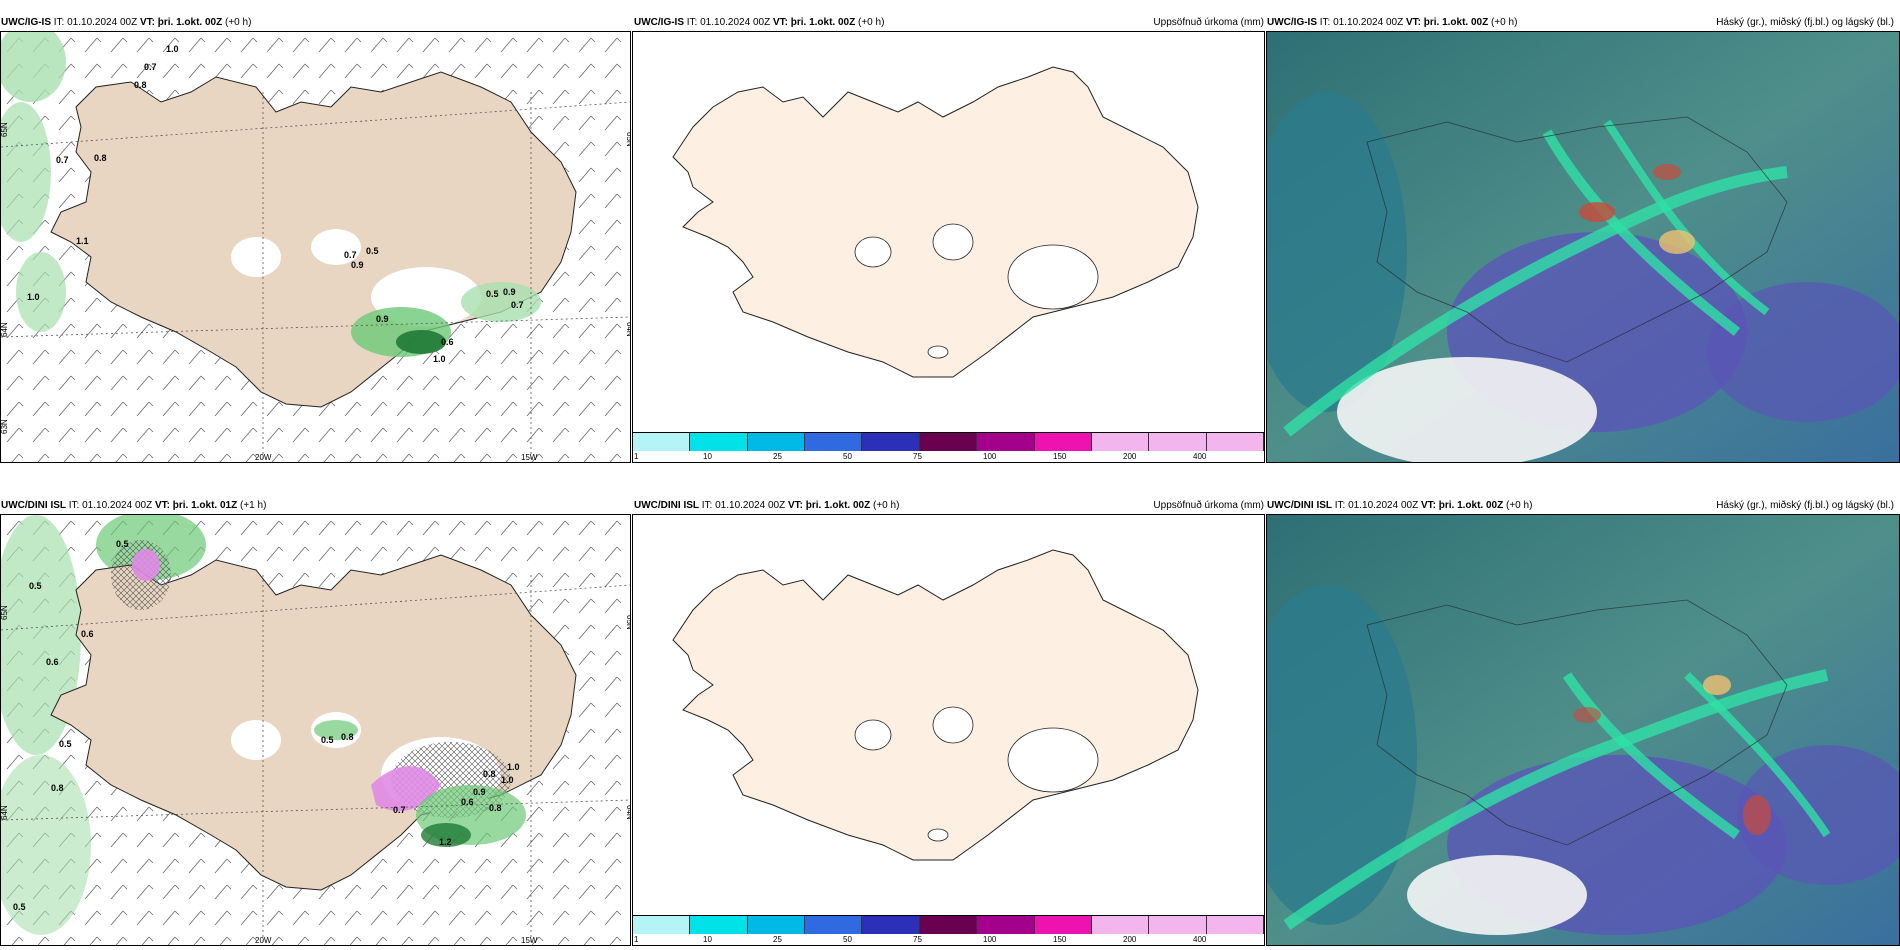 The width and height of the screenshot is (1900, 950). I want to click on precip-colorbar, so click(948, 441).